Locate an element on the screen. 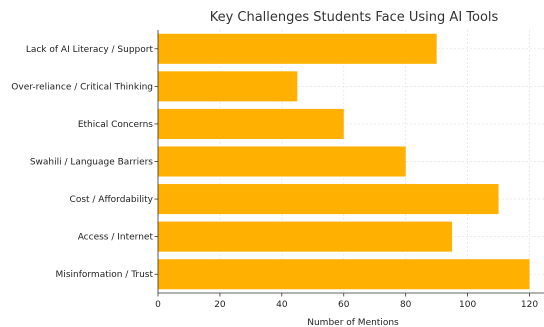 The image size is (544, 327). x-tick-label: 60 is located at coordinates (344, 305).